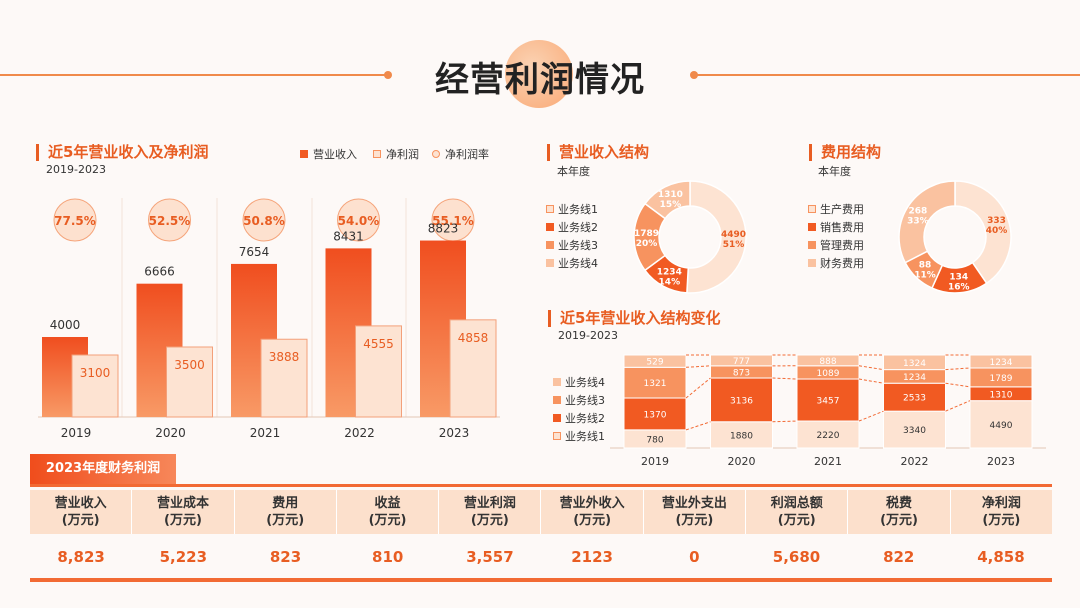 This screenshot has height=608, width=1080. I want to click on finance-value: 5,680, so click(796, 557).